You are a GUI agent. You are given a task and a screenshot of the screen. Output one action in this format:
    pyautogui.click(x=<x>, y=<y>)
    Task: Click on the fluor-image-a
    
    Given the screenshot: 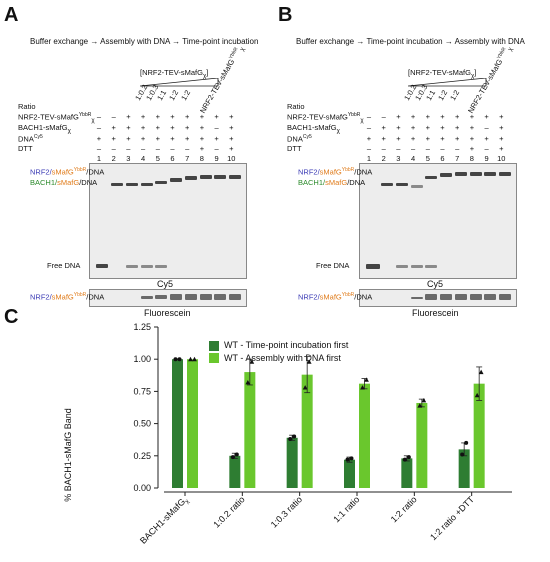 What is the action you would take?
    pyautogui.click(x=168, y=298)
    